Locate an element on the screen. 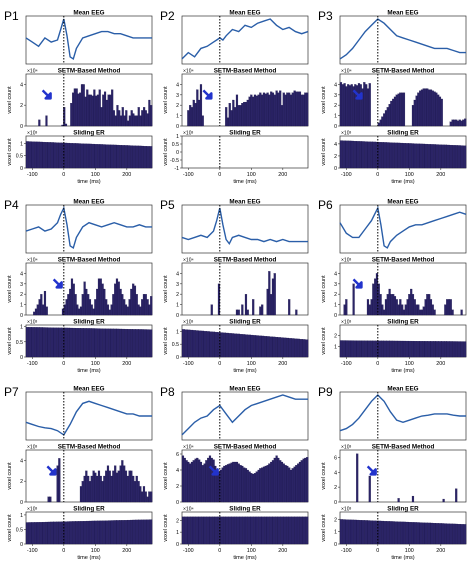  plot-frame is located at coordinates (89, 229).